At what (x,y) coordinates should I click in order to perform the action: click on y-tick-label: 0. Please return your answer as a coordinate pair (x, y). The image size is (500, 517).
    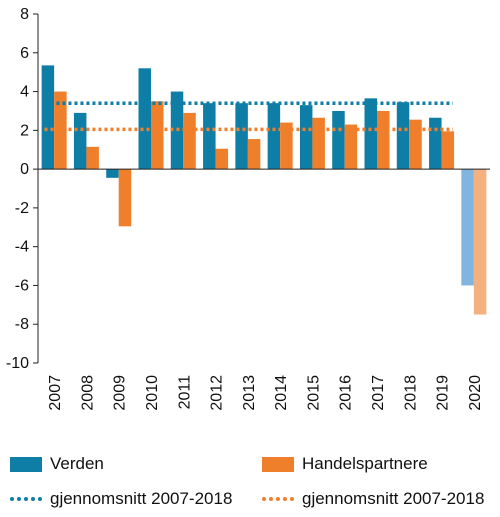
    Looking at the image, I should click on (24, 169).